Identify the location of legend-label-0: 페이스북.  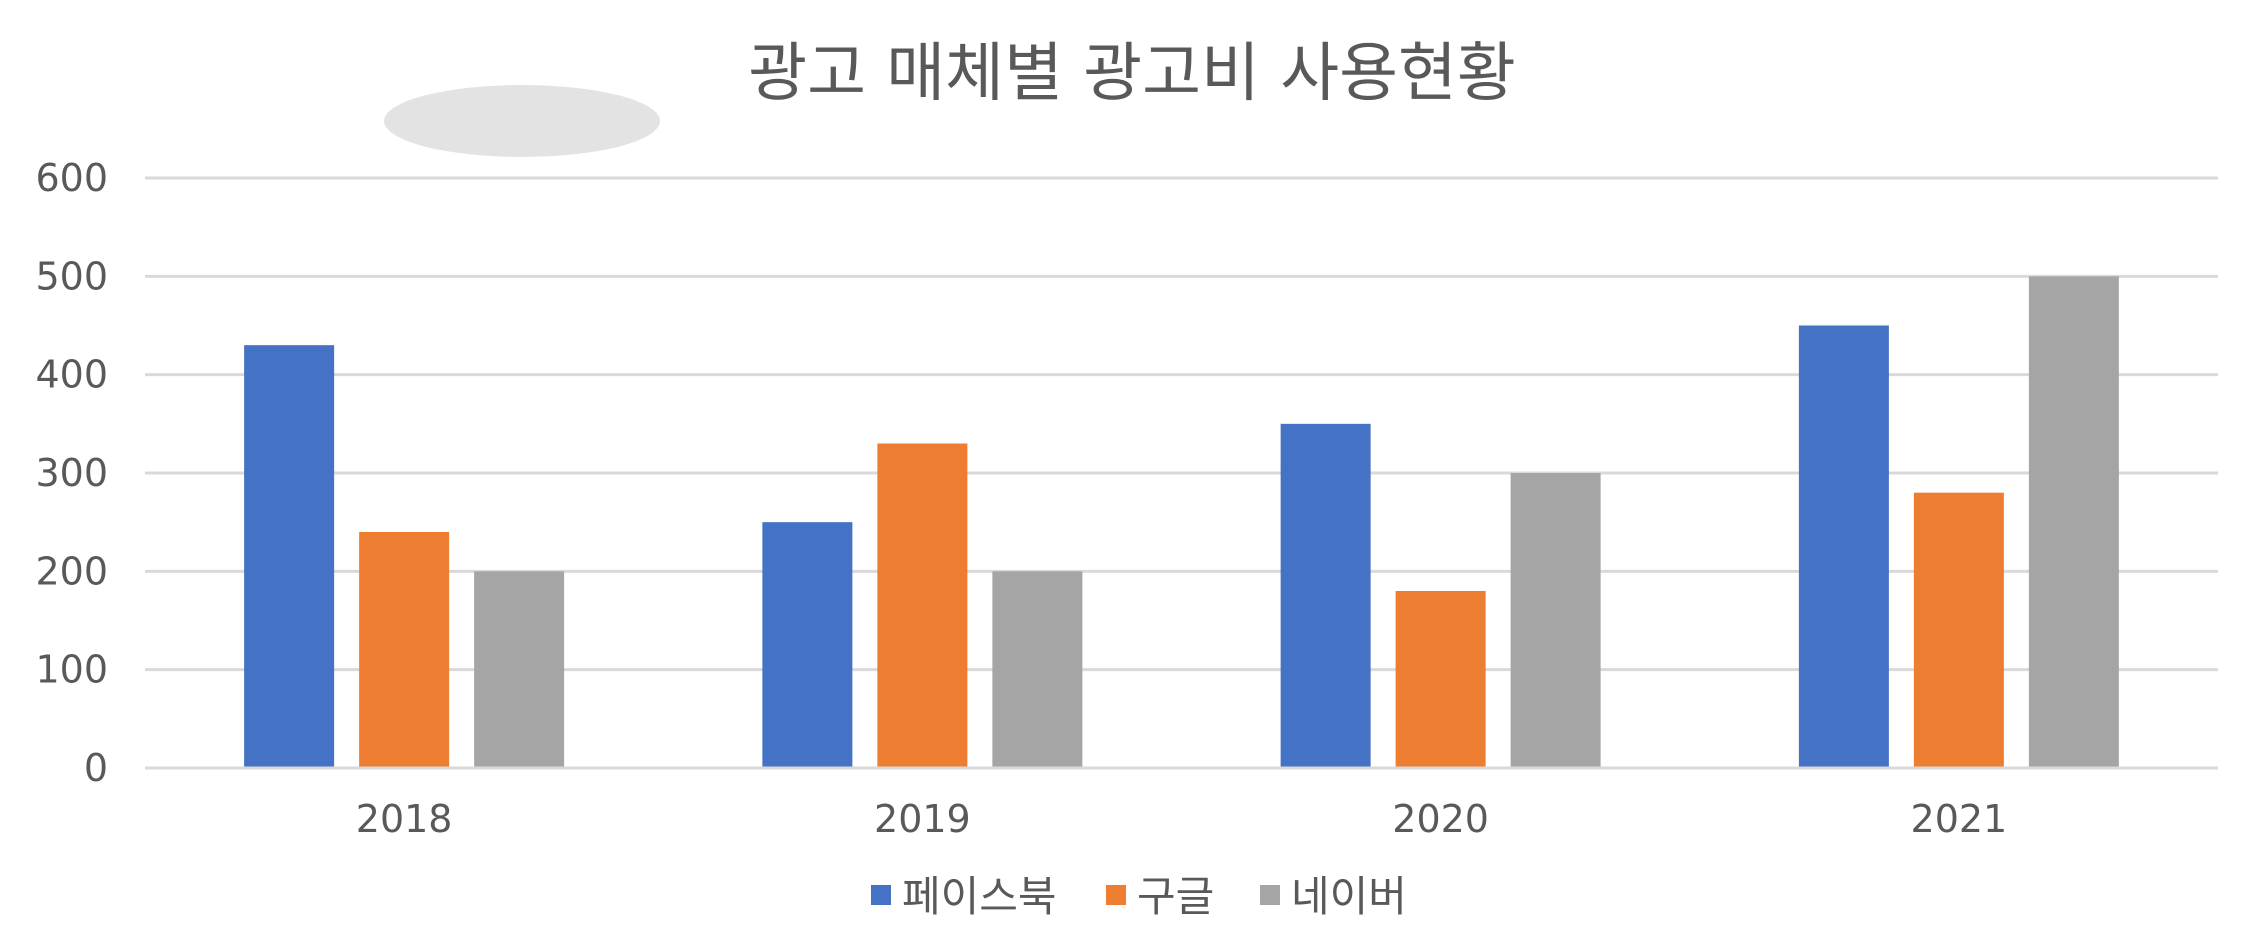
(979, 896).